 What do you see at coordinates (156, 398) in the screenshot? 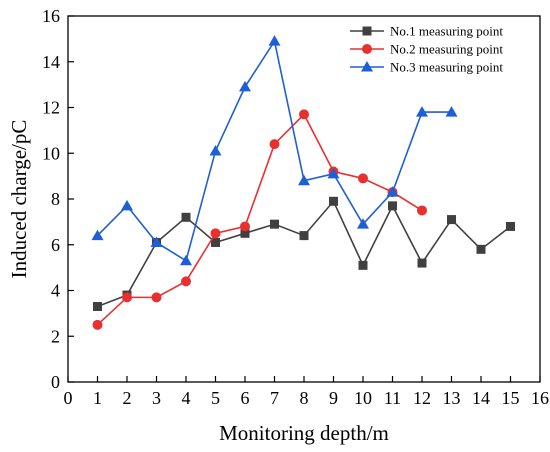
I see `x-tick-label: 3` at bounding box center [156, 398].